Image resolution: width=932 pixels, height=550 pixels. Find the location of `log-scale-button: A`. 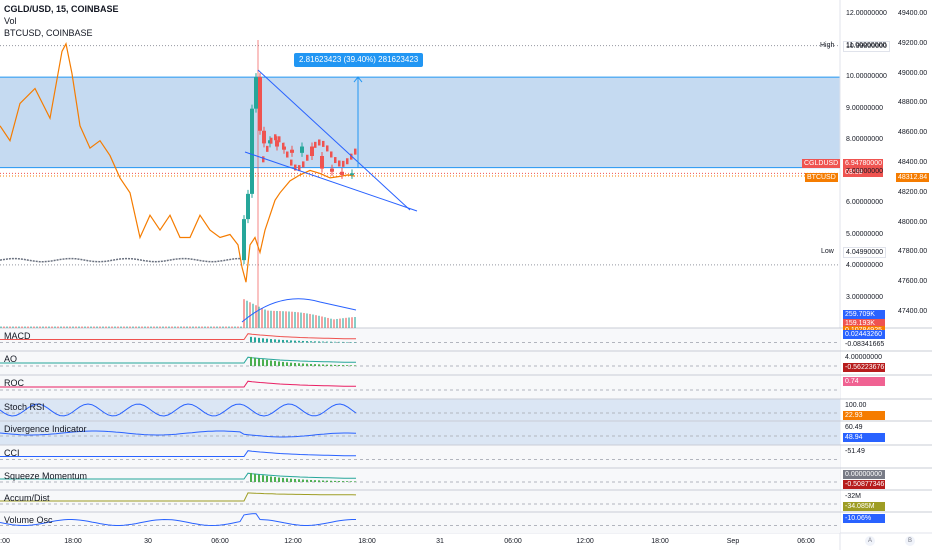

log-scale-button: A is located at coordinates (870, 541).